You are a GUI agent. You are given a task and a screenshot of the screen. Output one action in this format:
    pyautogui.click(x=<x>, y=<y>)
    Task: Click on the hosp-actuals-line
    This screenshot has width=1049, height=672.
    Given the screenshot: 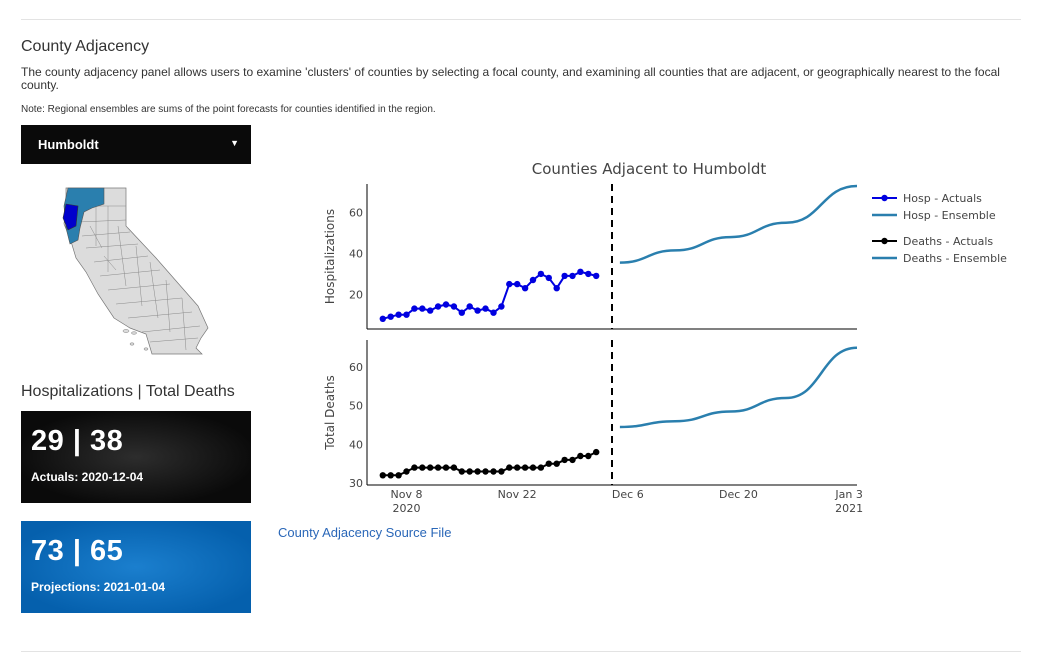 What is the action you would take?
    pyautogui.click(x=489, y=295)
    